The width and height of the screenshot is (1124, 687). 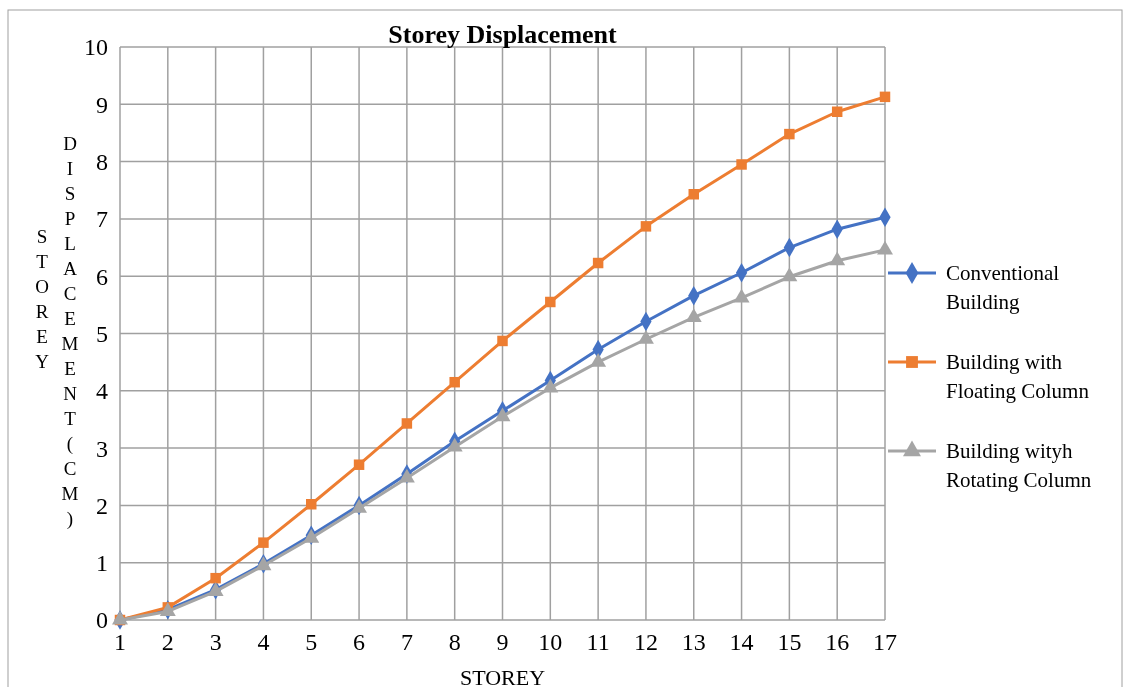 What do you see at coordinates (120, 642) in the screenshot?
I see `x-tick-label: 1` at bounding box center [120, 642].